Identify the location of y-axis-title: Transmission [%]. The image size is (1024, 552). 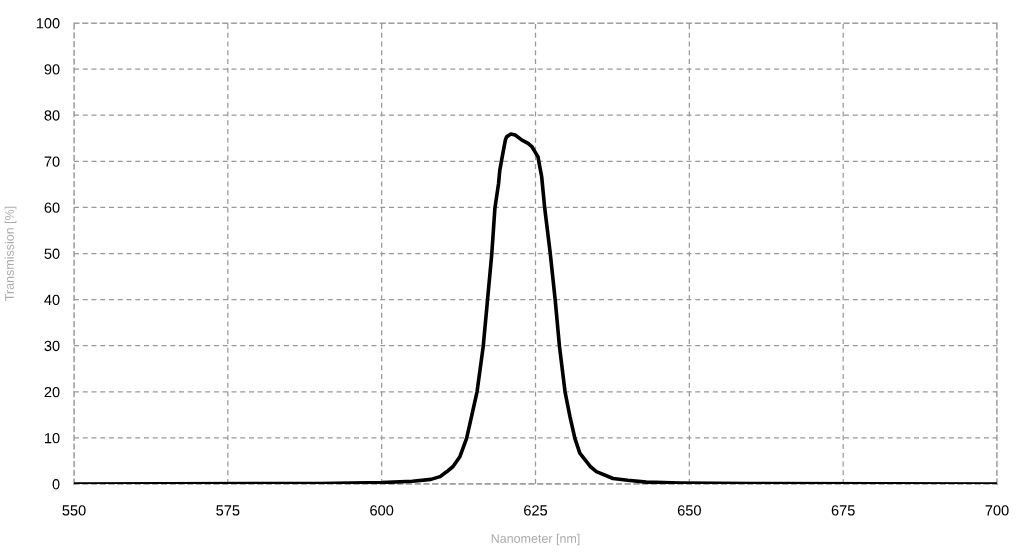
(10, 253).